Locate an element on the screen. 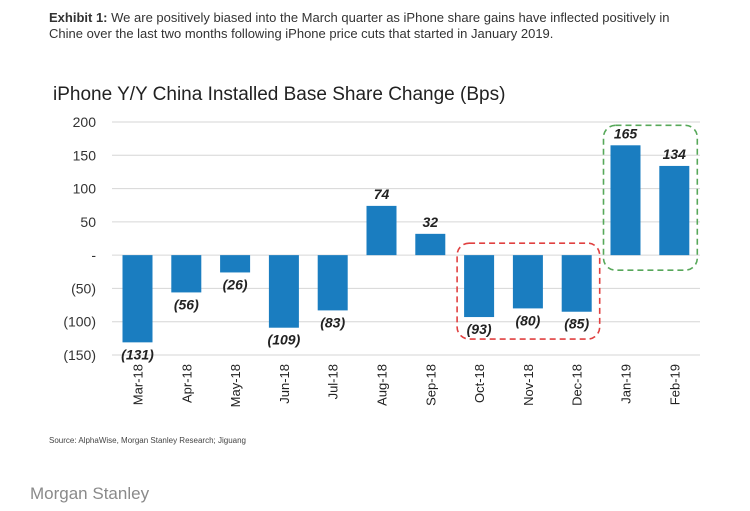 The width and height of the screenshot is (750, 511). y-tick-label: - is located at coordinates (93, 255).